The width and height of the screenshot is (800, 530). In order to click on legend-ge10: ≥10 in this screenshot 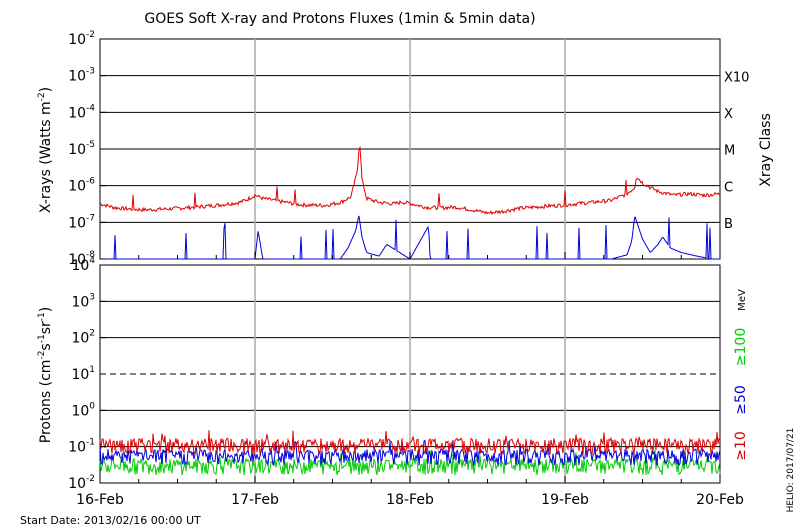, I will do `click(741, 446)`.